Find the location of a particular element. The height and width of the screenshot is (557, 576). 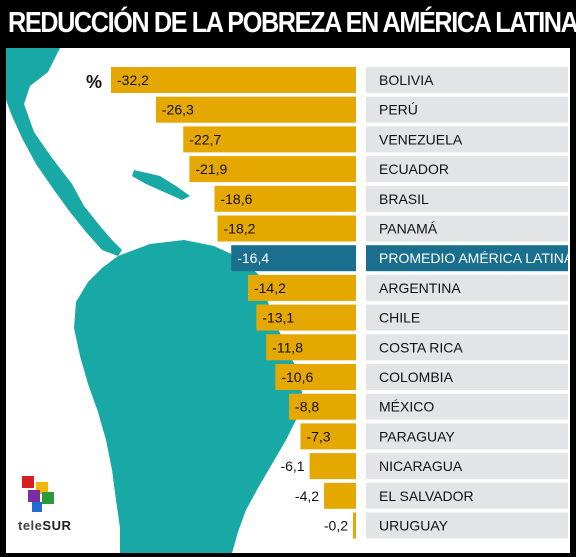

value-label-promedio-america-latina: -16,4 is located at coordinates (253, 258).